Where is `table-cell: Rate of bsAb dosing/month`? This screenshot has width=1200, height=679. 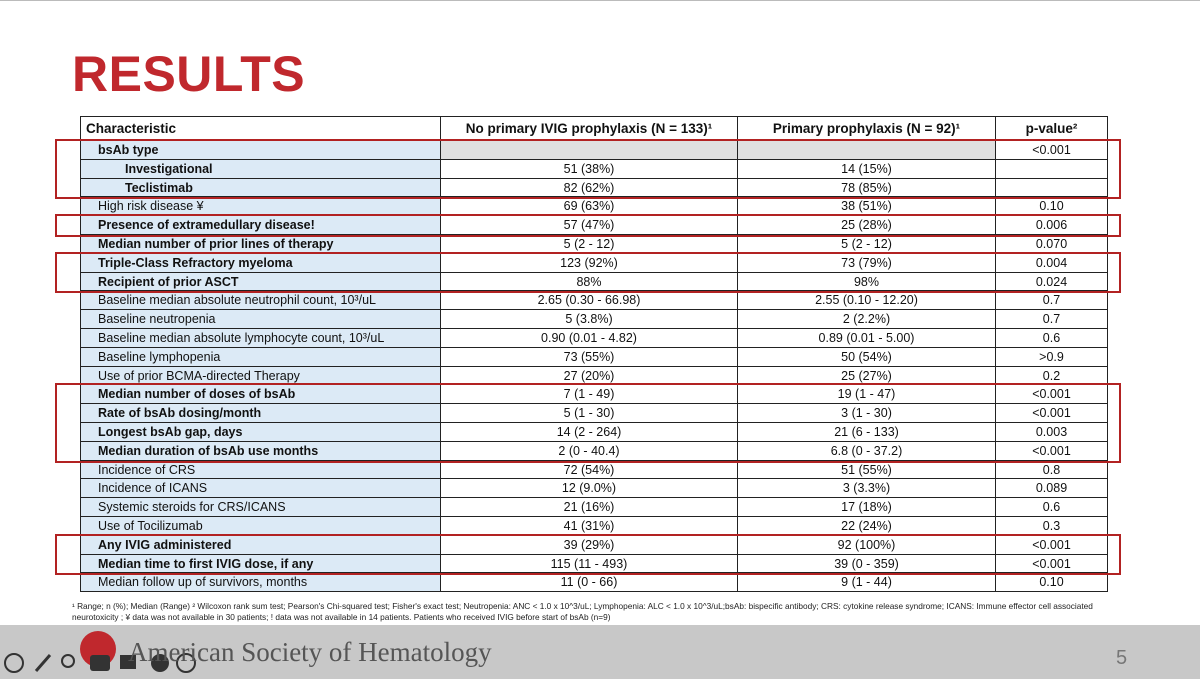
table-cell: Rate of bsAb dosing/month is located at coordinates (260, 413).